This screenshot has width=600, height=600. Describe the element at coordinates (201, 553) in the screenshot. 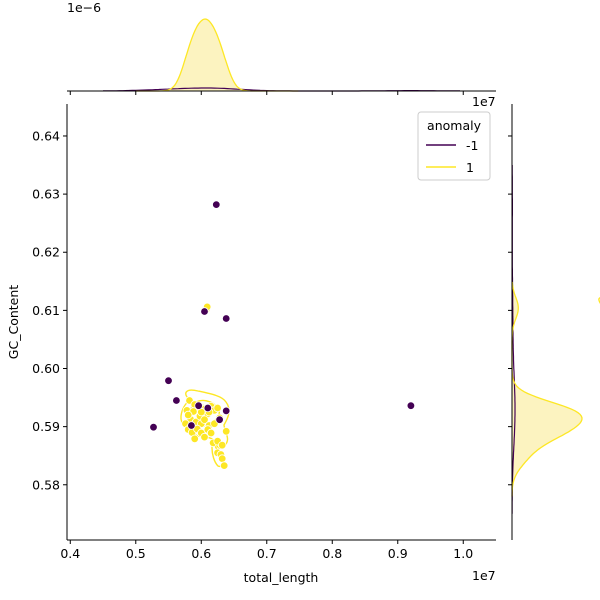

I see `x-tick-label: 0.6` at that location.